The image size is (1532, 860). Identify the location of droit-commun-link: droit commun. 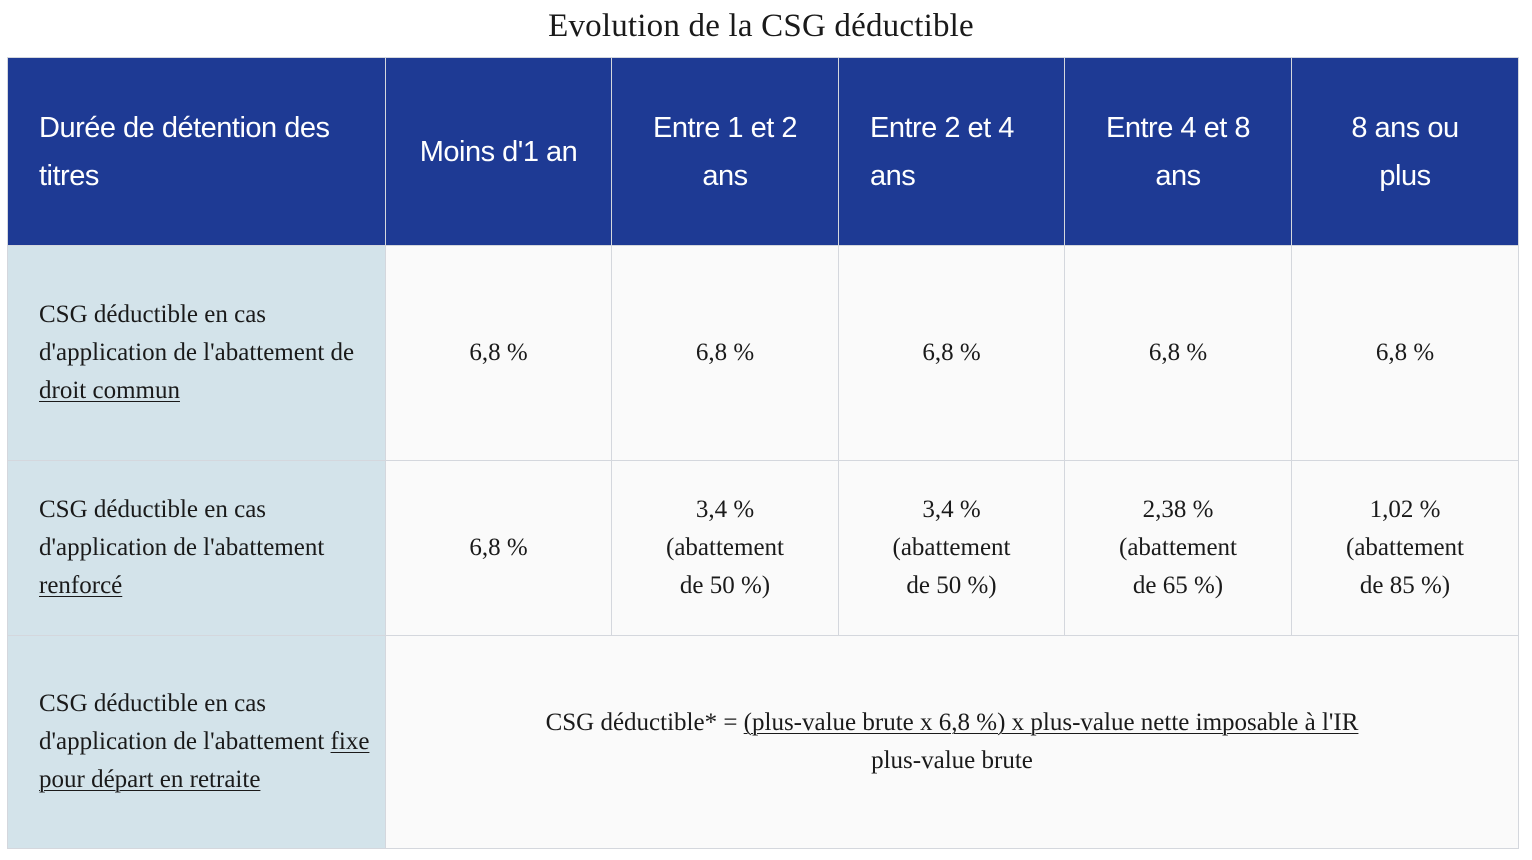
(109, 390).